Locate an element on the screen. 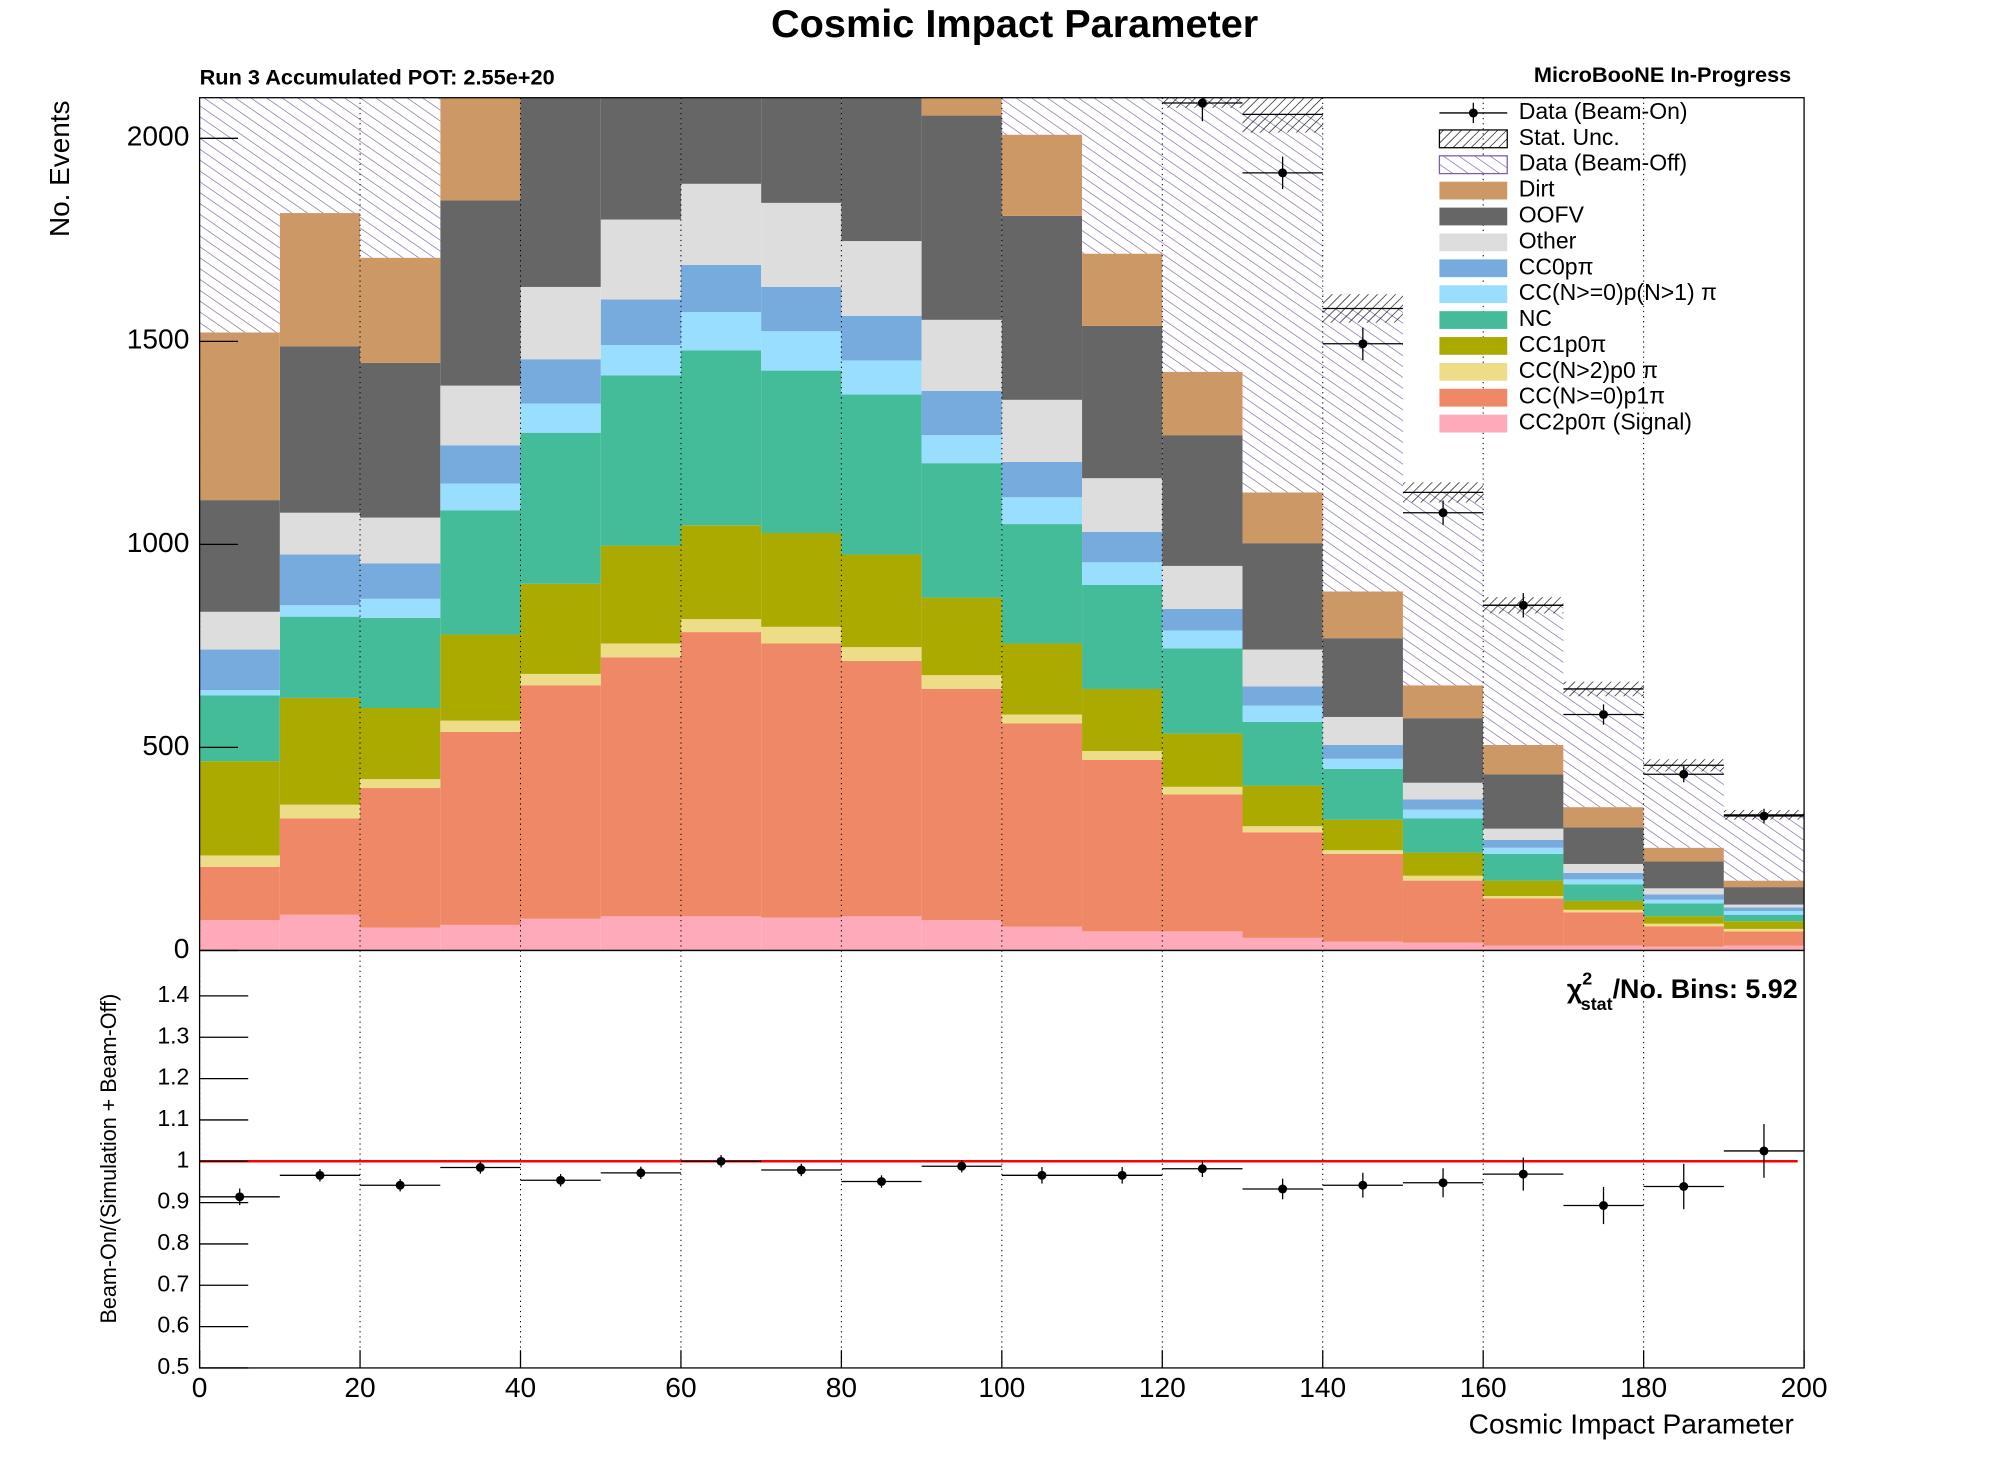 This screenshot has width=1996, height=1472. x-tick-label: 80 is located at coordinates (841, 1387).